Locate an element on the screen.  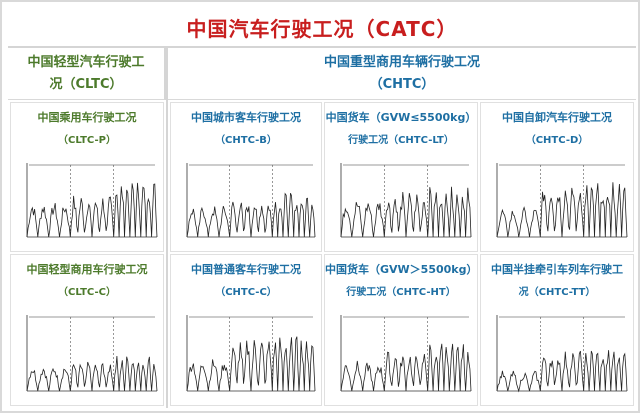
clt-section-header: 中国轻型汽车行驶工 况（CLTC） is located at coordinates (87, 74).